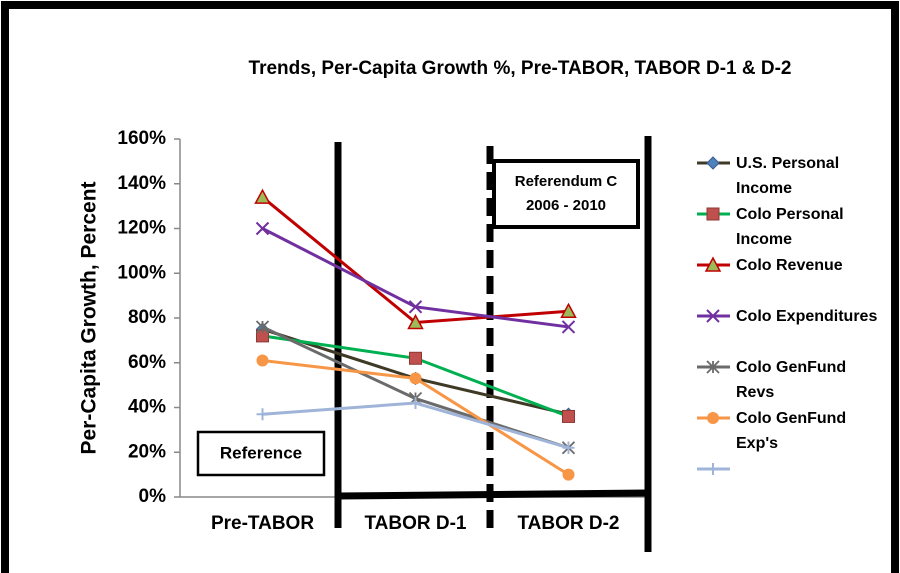 This screenshot has width=900, height=573. Describe the element at coordinates (811, 482) in the screenshot. I see `legend-item` at that location.